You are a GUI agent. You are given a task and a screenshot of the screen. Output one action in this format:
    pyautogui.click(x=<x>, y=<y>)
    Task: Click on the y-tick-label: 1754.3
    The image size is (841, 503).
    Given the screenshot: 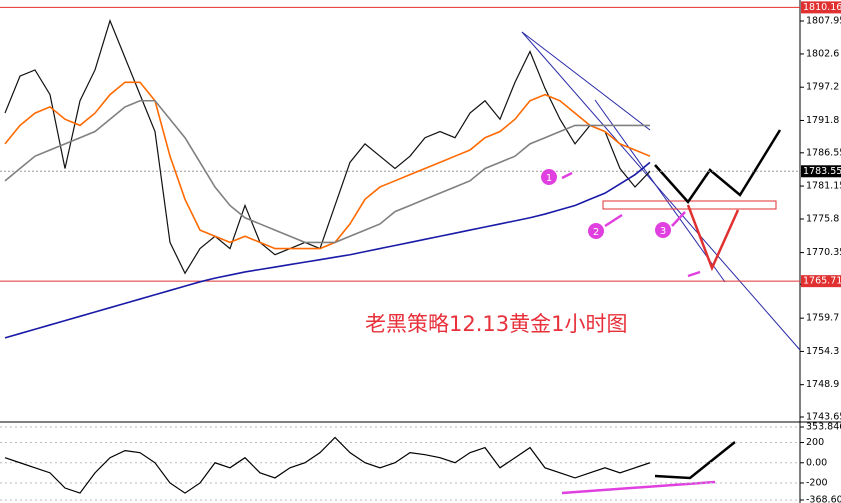 What is the action you would take?
    pyautogui.click(x=822, y=351)
    